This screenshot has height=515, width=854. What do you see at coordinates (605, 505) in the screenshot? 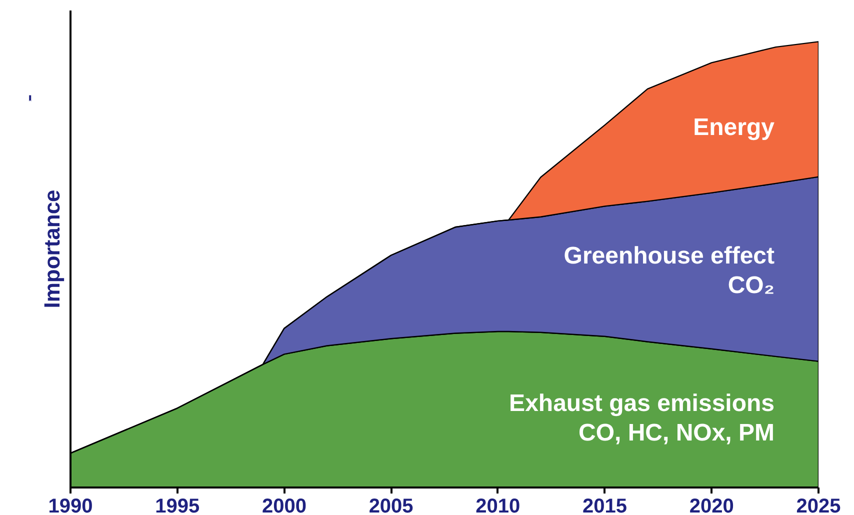
I see `x-tick-label: 2015` at bounding box center [605, 505].